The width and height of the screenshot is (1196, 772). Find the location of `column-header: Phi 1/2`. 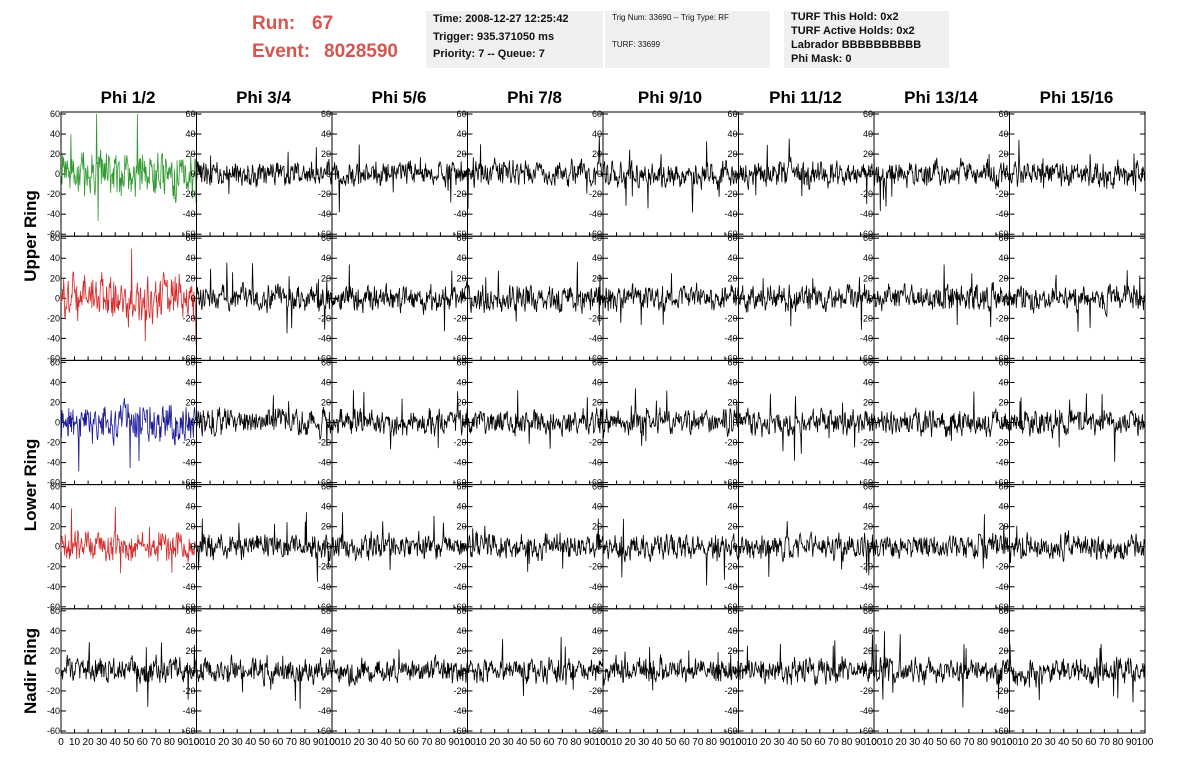

column-header: Phi 1/2 is located at coordinates (128, 97).